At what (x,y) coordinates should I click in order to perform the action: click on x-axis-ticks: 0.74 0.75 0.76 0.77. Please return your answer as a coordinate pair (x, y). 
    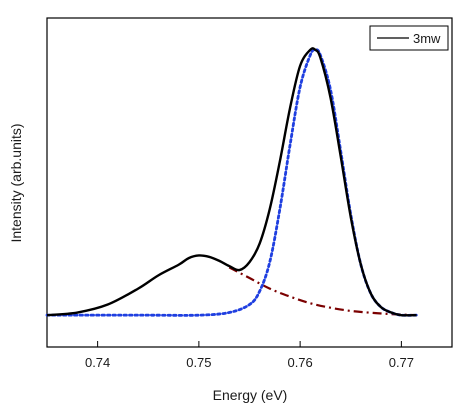
    Looking at the image, I should click on (249, 355).